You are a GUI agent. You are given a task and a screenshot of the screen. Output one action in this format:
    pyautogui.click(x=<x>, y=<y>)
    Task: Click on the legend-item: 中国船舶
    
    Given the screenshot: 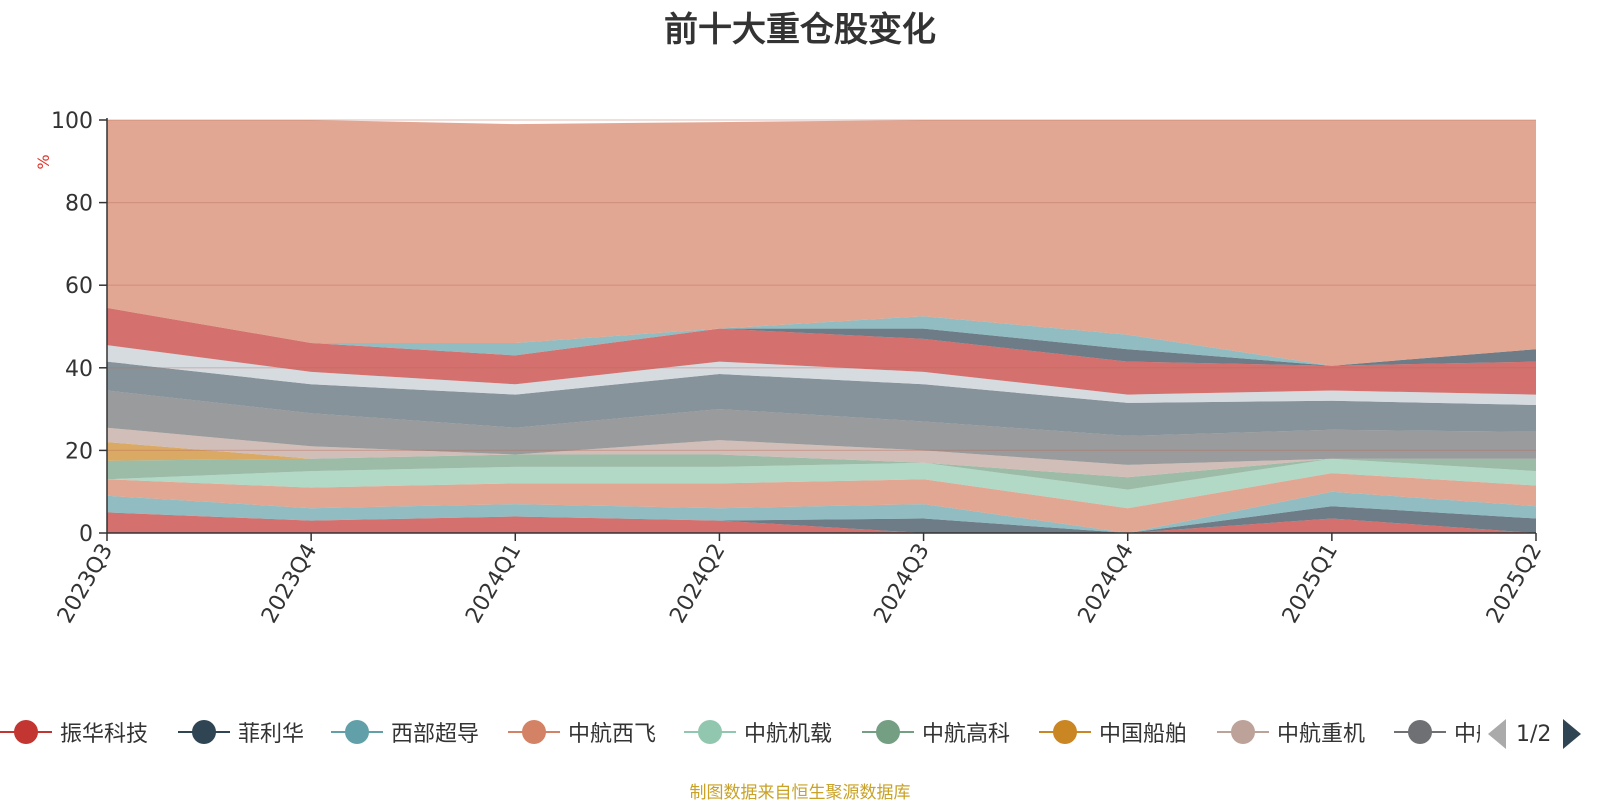 What is the action you would take?
    pyautogui.click(x=1113, y=732)
    